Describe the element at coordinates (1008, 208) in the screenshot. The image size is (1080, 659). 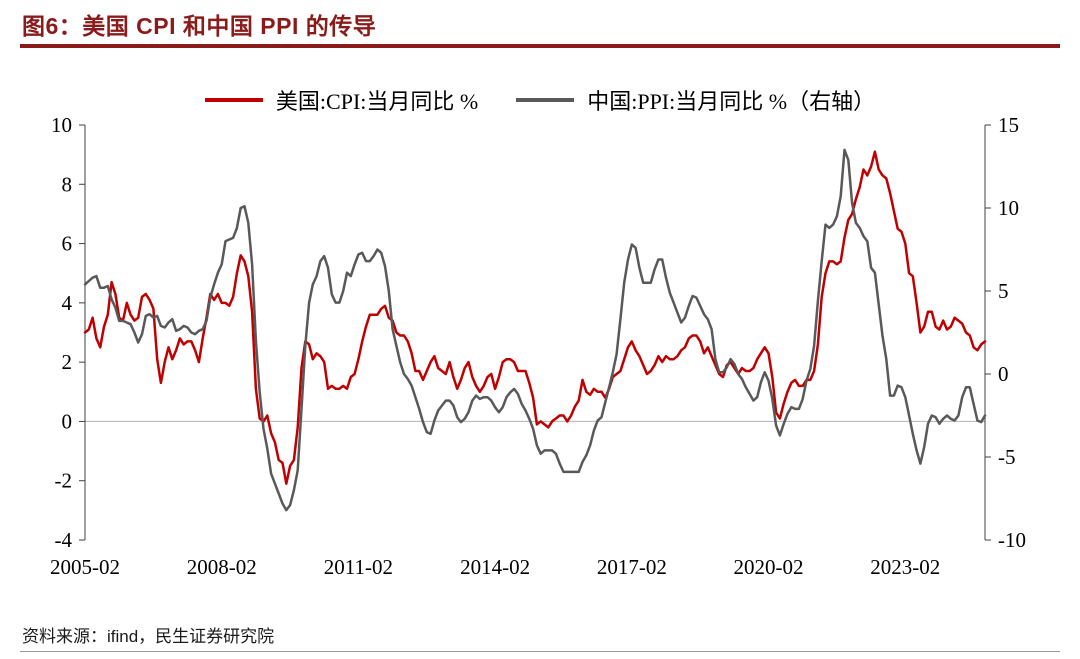
I see `right-axis-tick-label: 10` at that location.